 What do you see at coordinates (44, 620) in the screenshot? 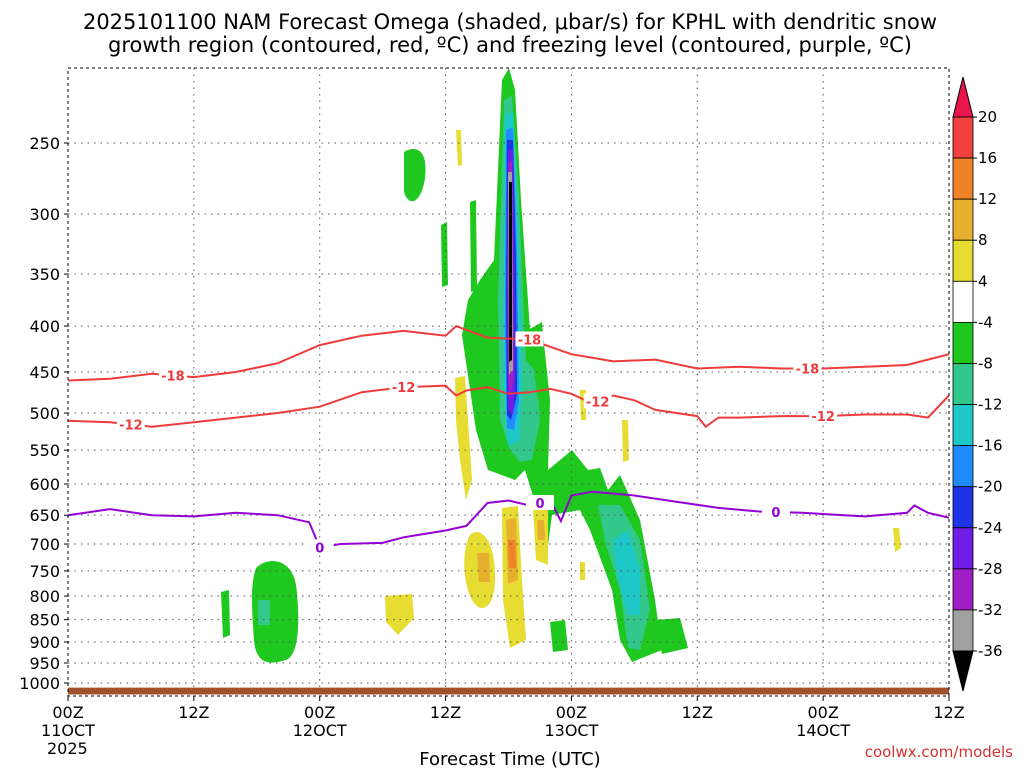
I see `y-tick-label: 850` at bounding box center [44, 620].